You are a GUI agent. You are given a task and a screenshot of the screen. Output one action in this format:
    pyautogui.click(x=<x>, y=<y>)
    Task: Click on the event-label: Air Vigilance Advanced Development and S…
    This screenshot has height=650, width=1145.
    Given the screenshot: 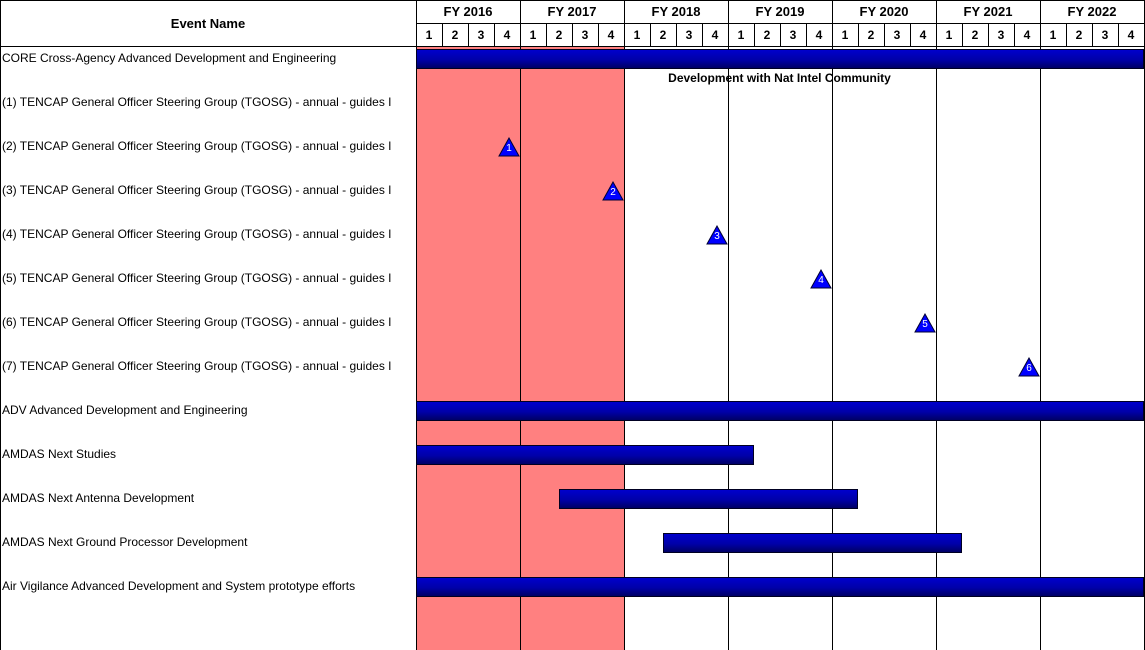 What is the action you would take?
    pyautogui.click(x=179, y=586)
    